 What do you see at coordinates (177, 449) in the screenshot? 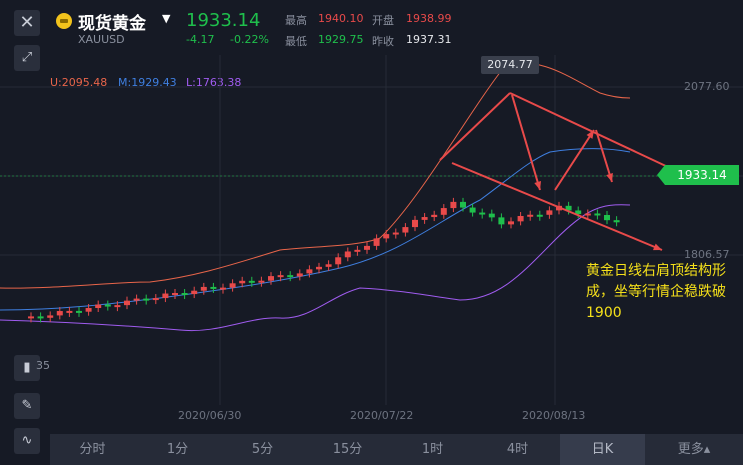
I see `tab-1min: 1分` at bounding box center [177, 449].